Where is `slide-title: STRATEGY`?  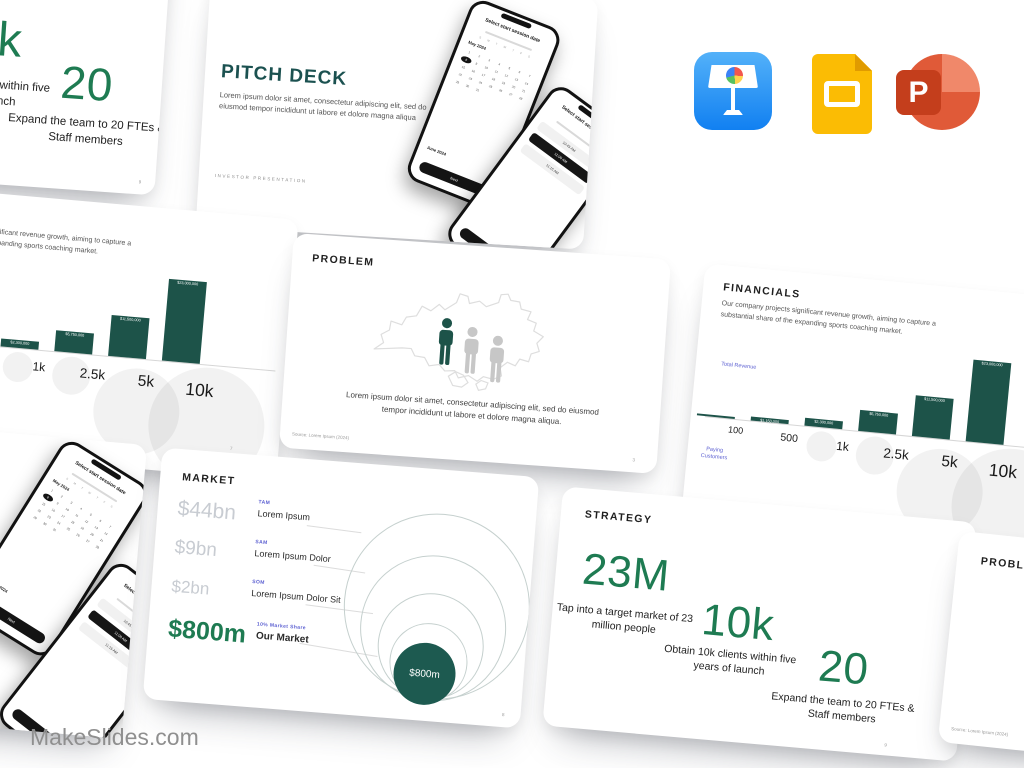
slide-title: STRATEGY is located at coordinates (618, 517).